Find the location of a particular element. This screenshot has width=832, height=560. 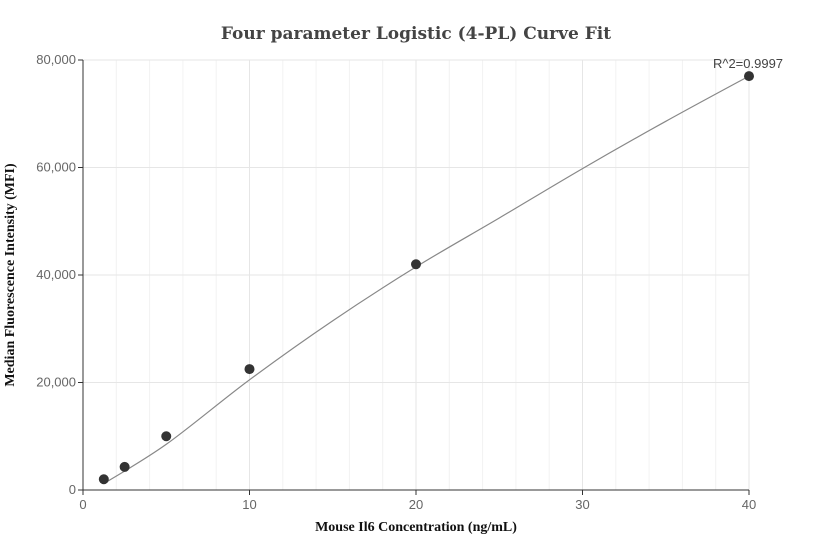

x-tick-label: 40 is located at coordinates (749, 504).